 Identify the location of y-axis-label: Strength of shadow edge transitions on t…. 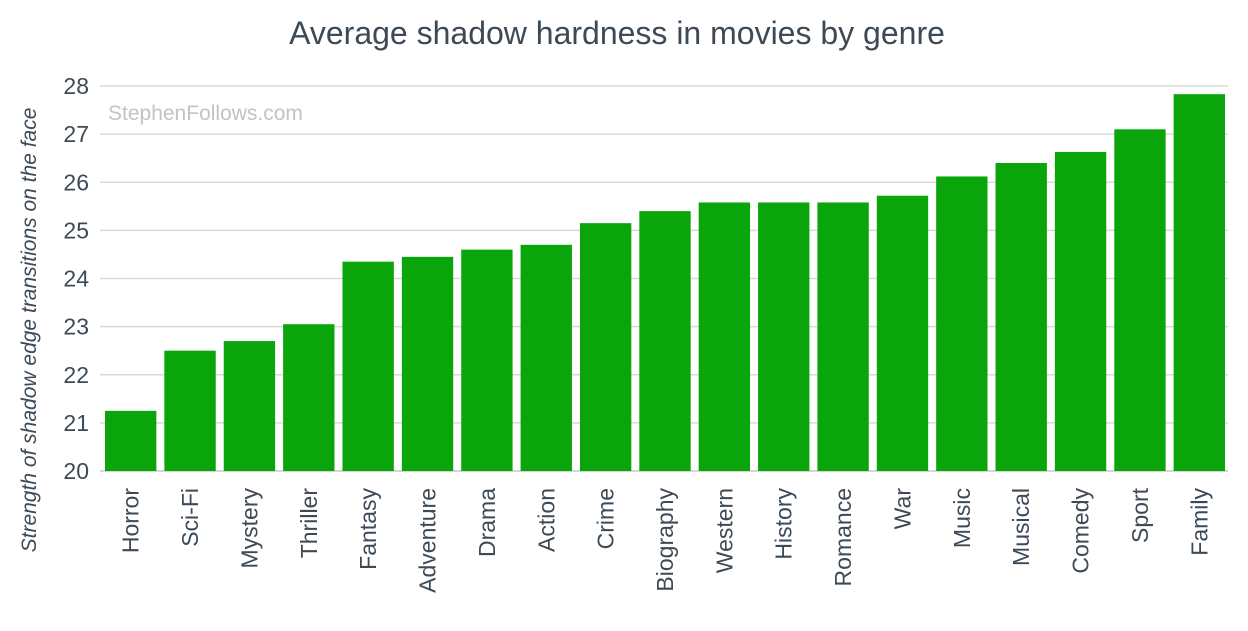
(29, 330).